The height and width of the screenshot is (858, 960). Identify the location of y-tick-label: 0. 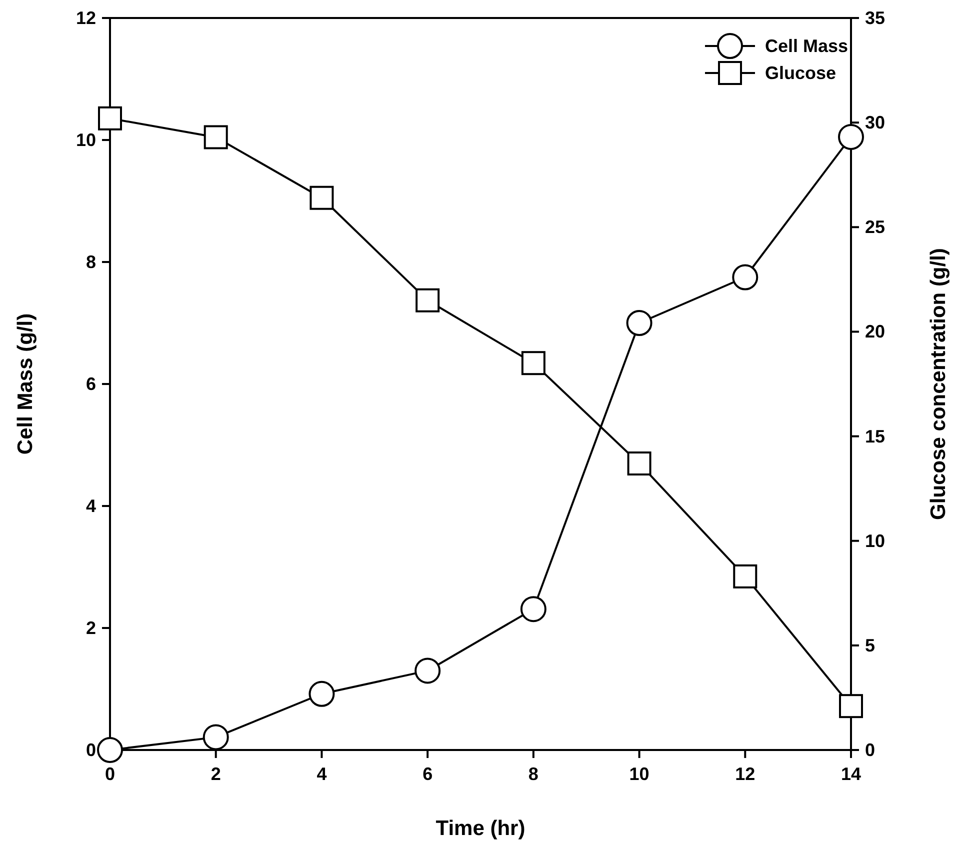
(91, 750).